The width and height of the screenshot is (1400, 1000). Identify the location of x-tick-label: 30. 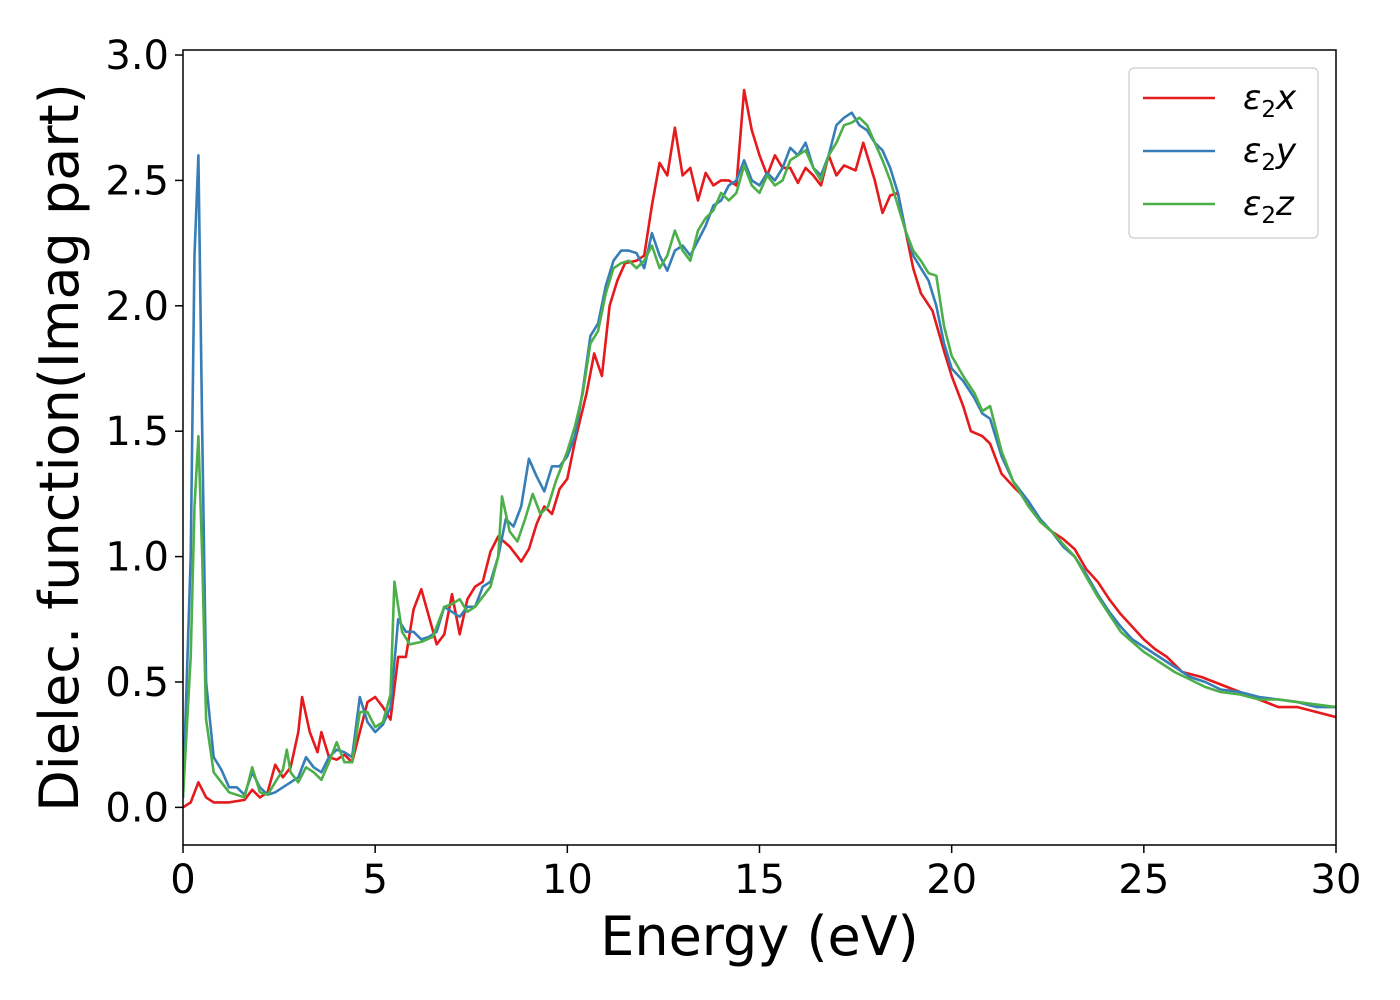
(1336, 880).